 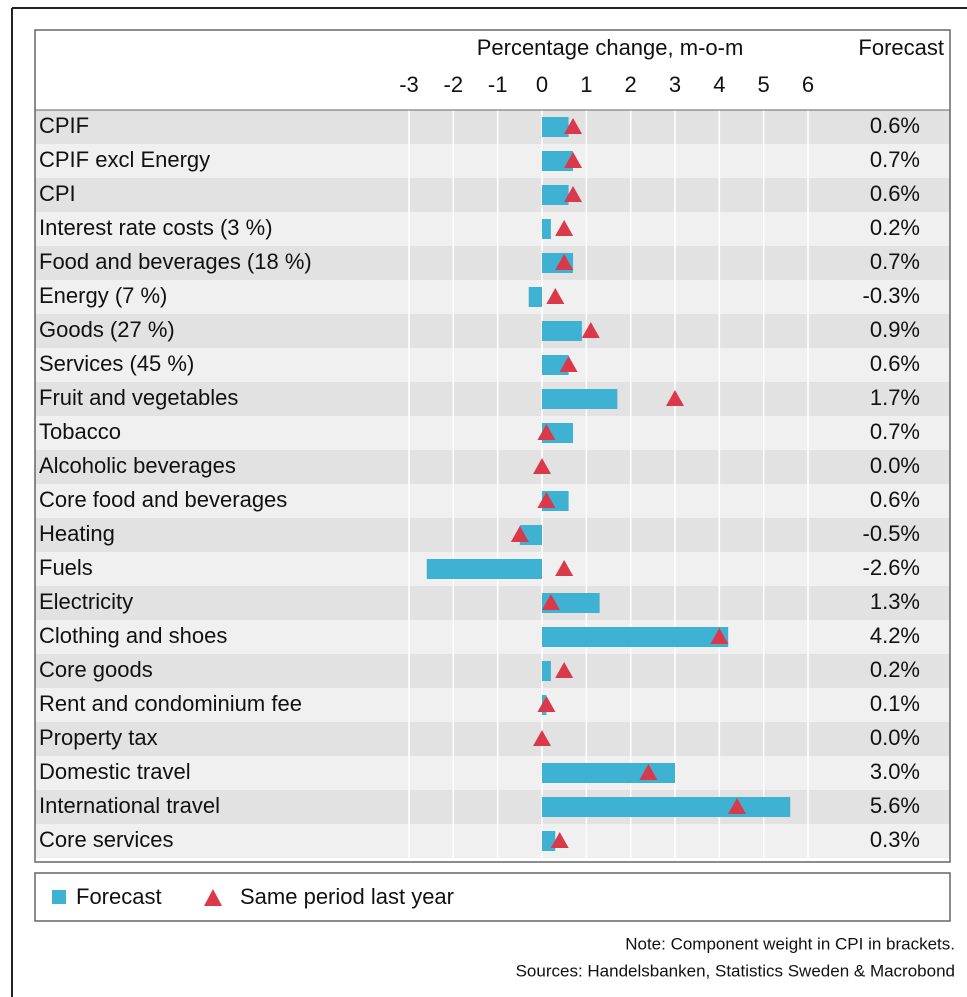 I want to click on y-tick-label: Heating, so click(x=77, y=533).